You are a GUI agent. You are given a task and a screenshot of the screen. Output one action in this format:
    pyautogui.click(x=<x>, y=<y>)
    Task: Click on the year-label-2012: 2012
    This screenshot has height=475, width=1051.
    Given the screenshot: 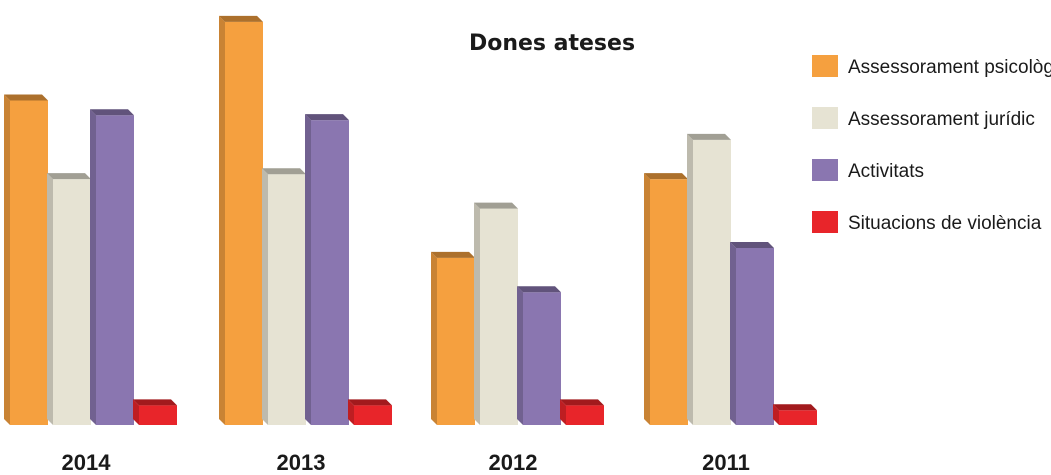 What is the action you would take?
    pyautogui.click(x=513, y=462)
    